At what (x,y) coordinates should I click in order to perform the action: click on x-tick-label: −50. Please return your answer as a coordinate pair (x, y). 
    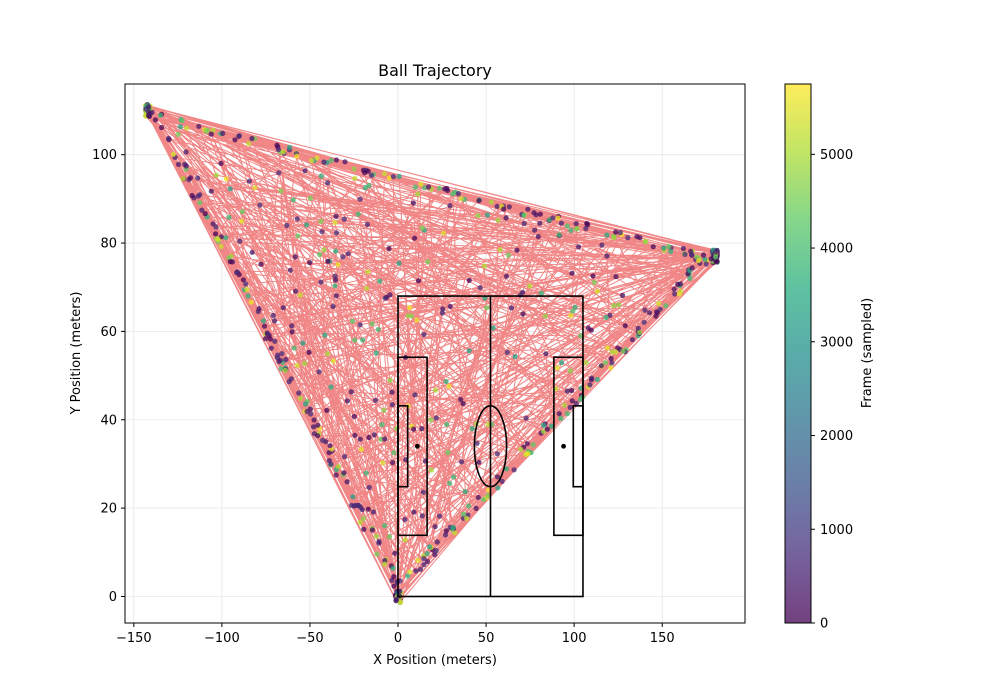
    Looking at the image, I should click on (309, 638).